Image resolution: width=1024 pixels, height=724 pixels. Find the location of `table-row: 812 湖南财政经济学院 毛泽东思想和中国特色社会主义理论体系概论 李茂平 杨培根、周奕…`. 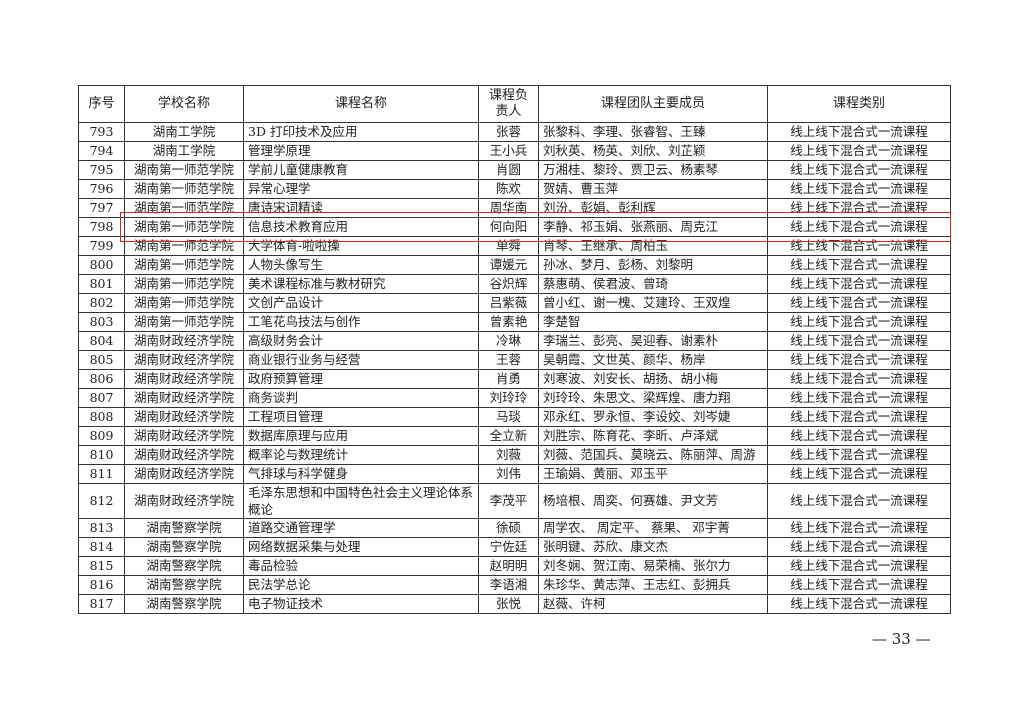

table-row: 812 湖南财政经济学院 毛泽东思想和中国特色社会主义理论体系概论 李茂平 杨培根、周奕… is located at coordinates (514, 501).